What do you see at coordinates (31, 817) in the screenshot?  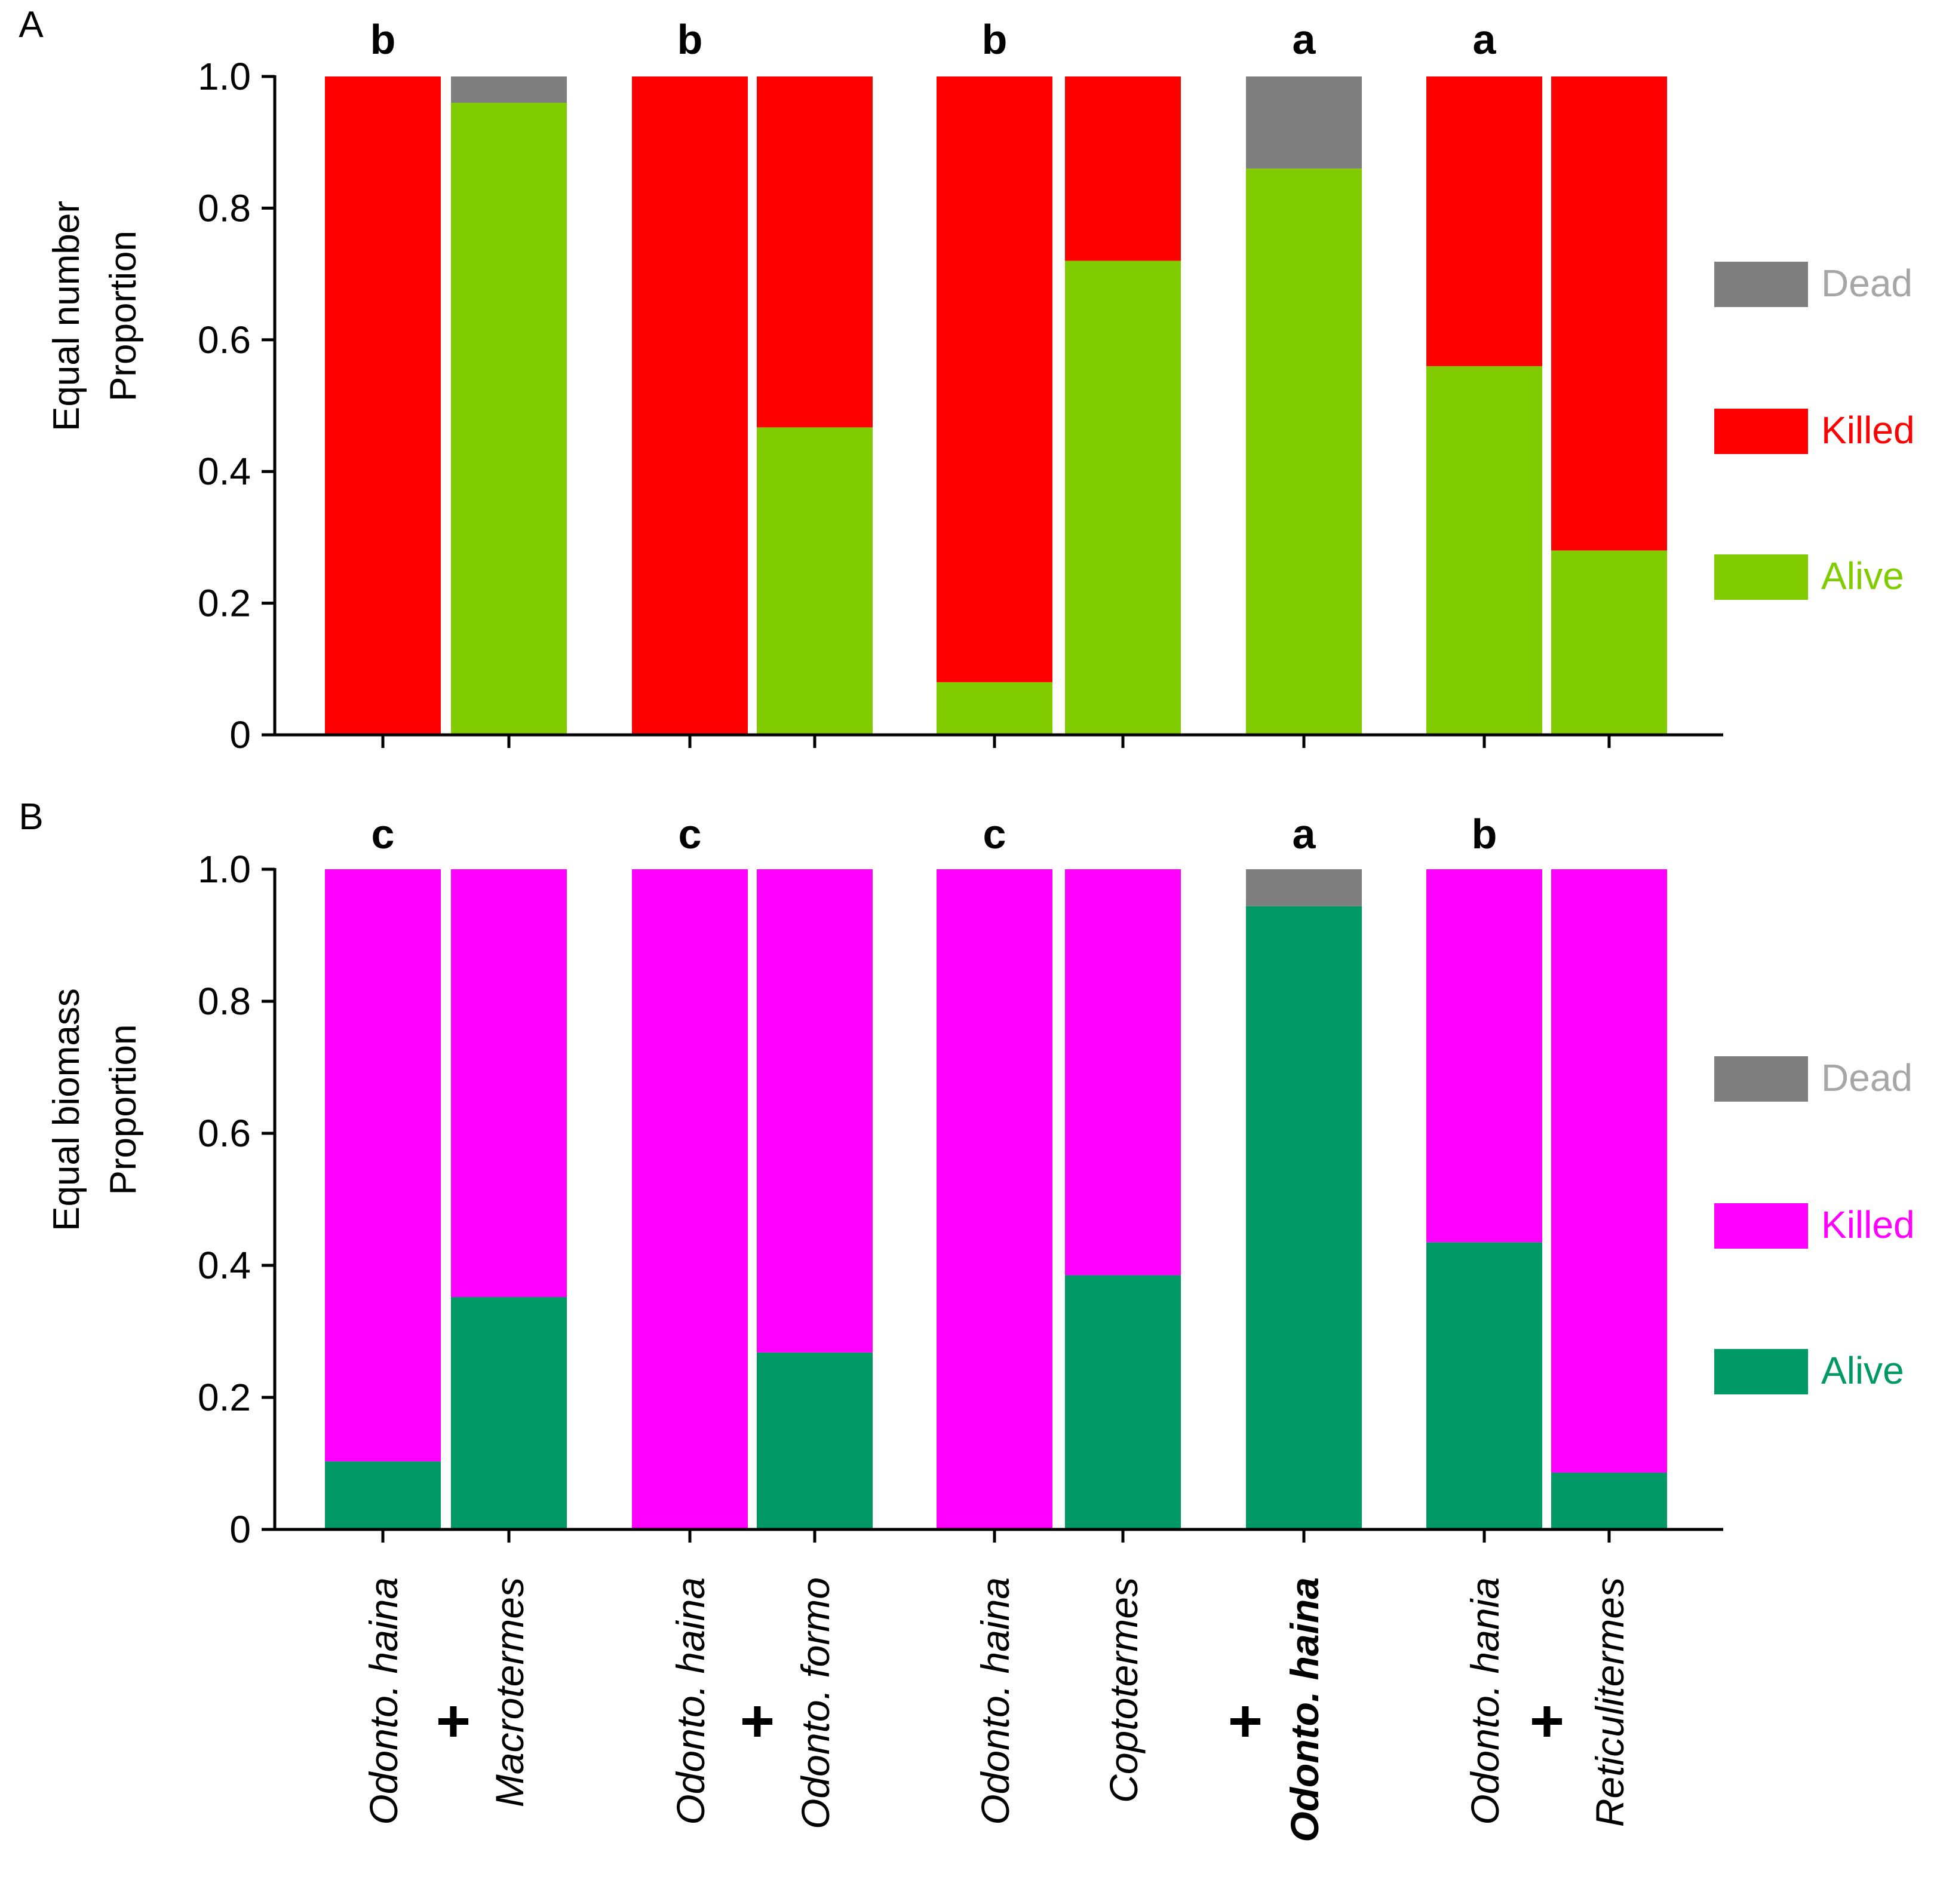 I see `panel-label-b: B` at bounding box center [31, 817].